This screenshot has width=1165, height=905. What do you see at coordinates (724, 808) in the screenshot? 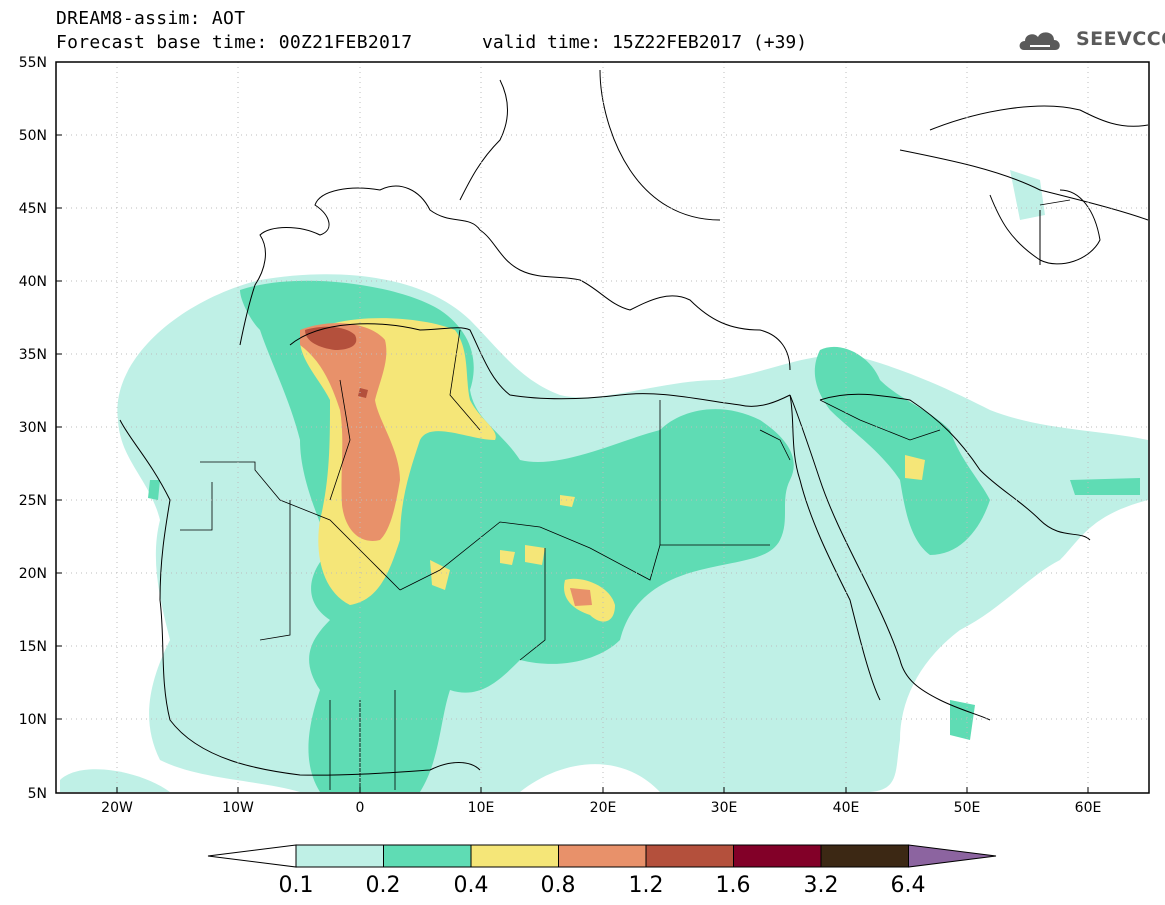
I see `lon-label: 30E` at bounding box center [724, 808].